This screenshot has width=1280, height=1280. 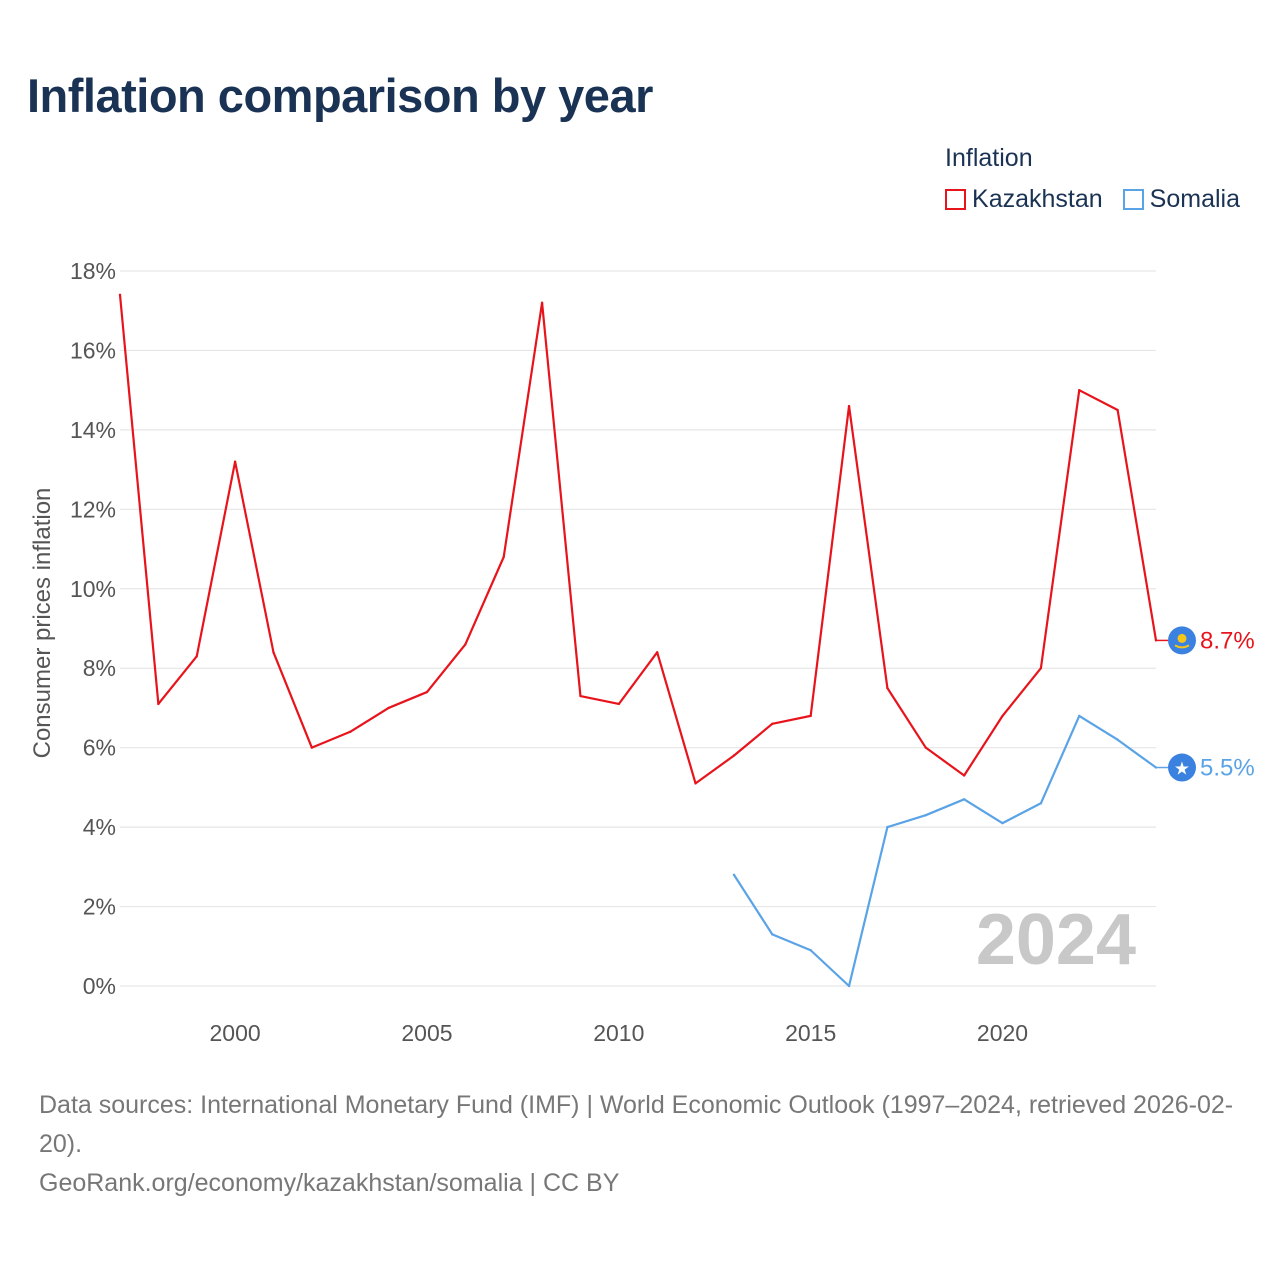 I want to click on end-value-label-somalia: 5.5%, so click(x=1227, y=768).